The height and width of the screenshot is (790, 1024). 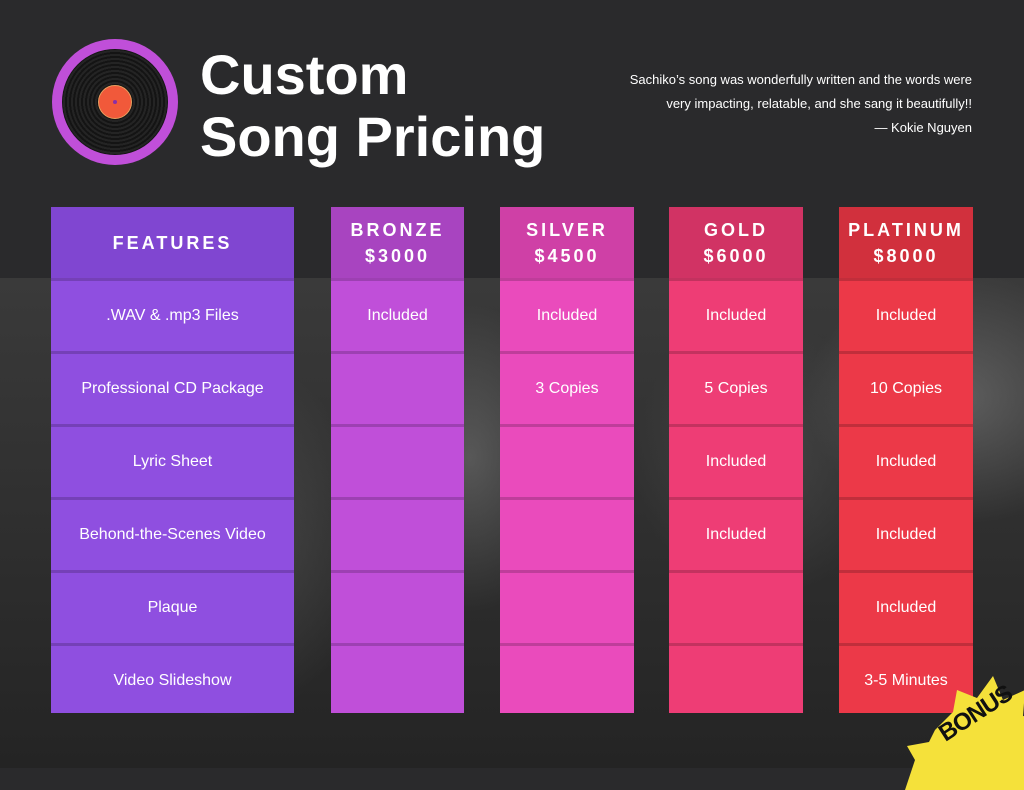 What do you see at coordinates (906, 387) in the screenshot?
I see `tier-cell: 10 Copies` at bounding box center [906, 387].